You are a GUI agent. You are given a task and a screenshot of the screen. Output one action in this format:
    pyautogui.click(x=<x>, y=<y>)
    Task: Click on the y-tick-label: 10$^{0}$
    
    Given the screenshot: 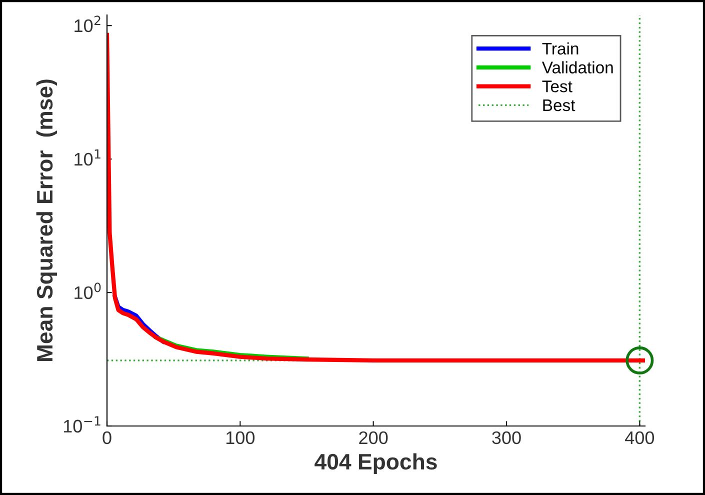 What is the action you would take?
    pyautogui.click(x=87, y=291)
    